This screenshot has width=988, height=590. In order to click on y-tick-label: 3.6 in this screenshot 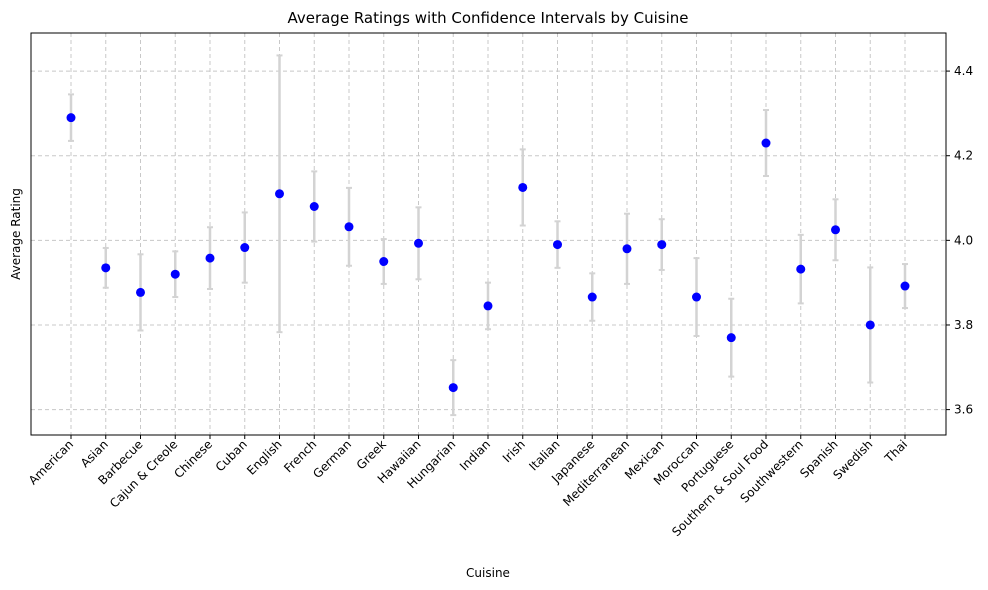, I will do `click(963, 410)`.